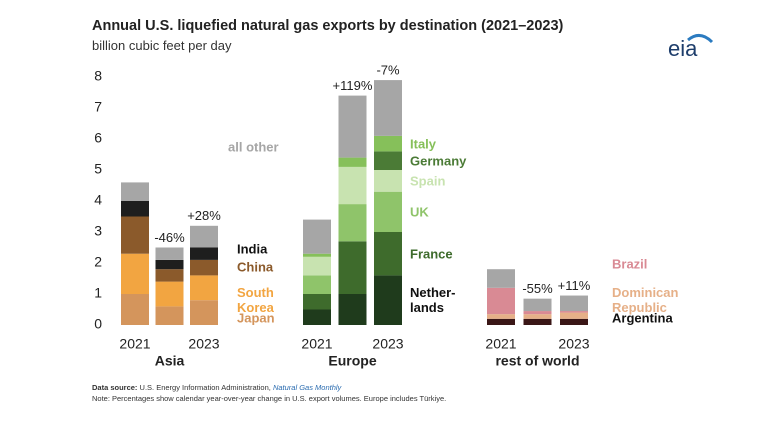 Image resolution: width=768 pixels, height=432 pixels. I want to click on y-tick-label: 4, so click(98, 200).